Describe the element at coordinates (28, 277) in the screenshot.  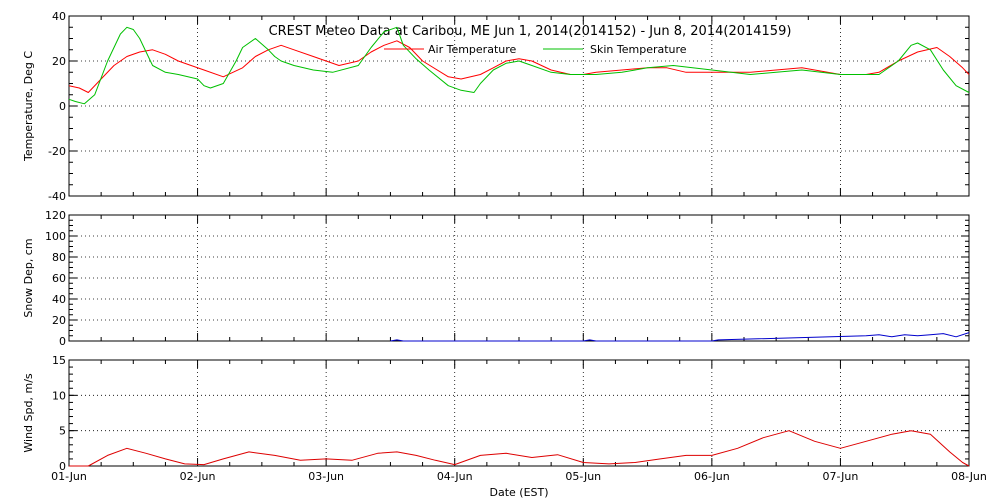
I see `snow-depth-y-axis-title: Snow Dep, cm` at that location.